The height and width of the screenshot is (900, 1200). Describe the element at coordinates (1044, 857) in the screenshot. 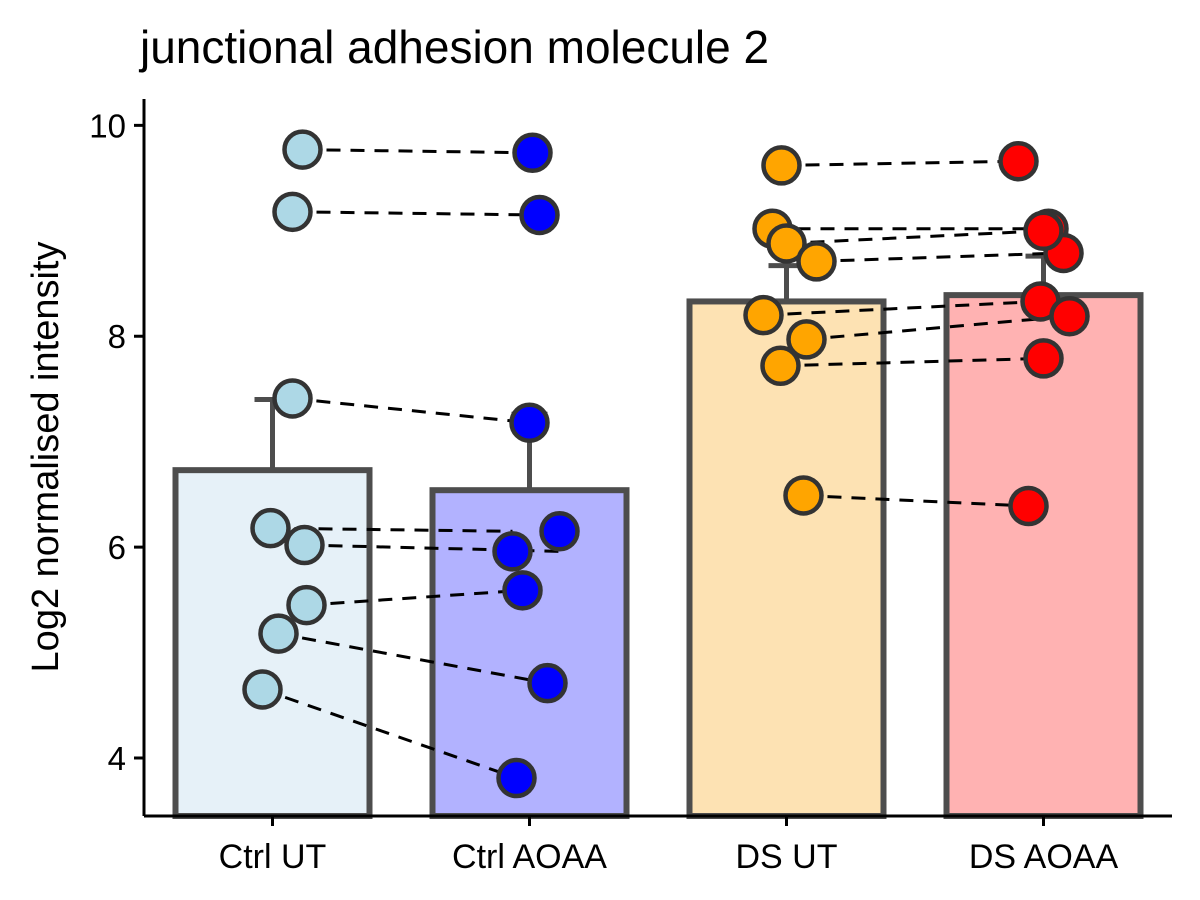

I see `x-tick-label: DS AOAA` at that location.